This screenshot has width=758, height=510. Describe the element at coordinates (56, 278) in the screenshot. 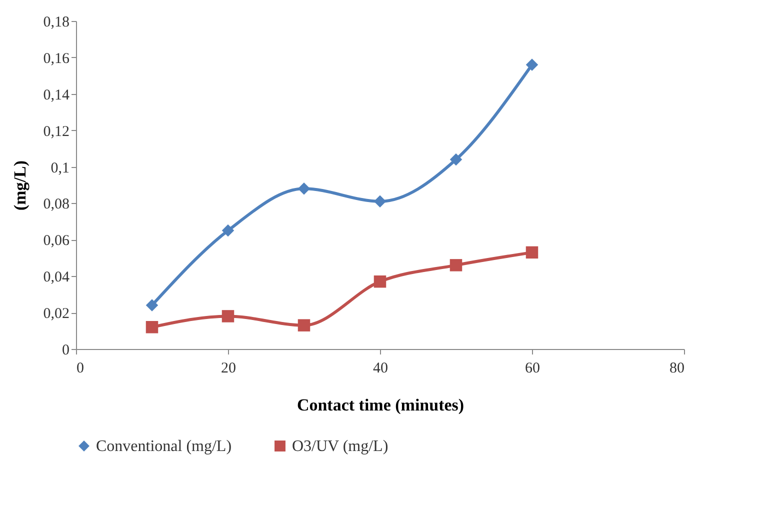

I see `y-tick-label: 0,04` at that location.